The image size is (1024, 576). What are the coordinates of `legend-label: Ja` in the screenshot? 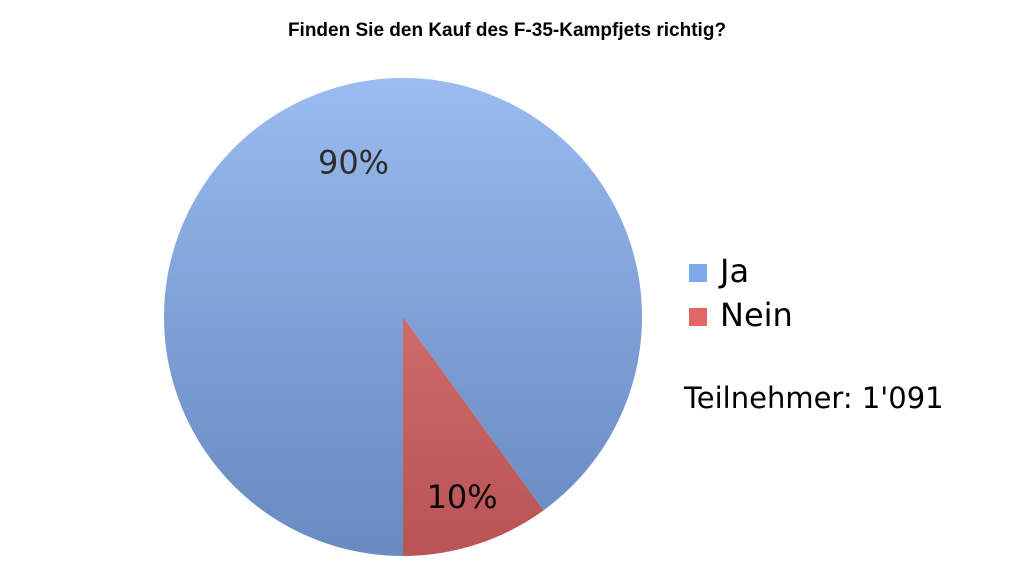 It's located at (733, 271).